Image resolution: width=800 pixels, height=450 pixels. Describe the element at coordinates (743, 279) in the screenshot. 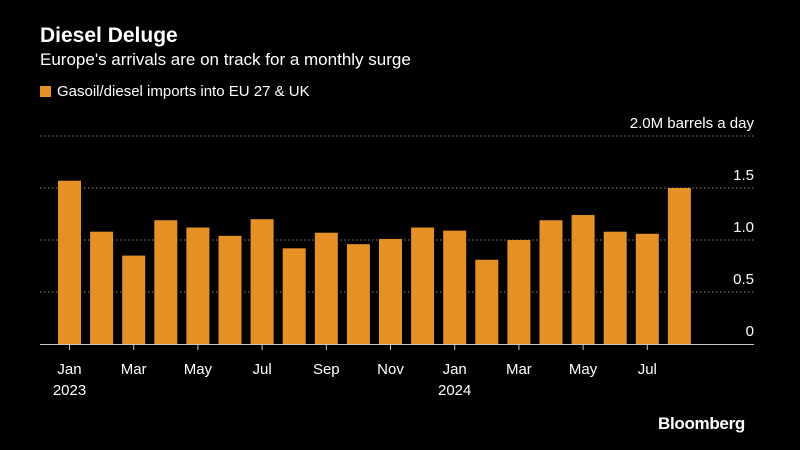

I see `y-tick-label: 0.5` at that location.